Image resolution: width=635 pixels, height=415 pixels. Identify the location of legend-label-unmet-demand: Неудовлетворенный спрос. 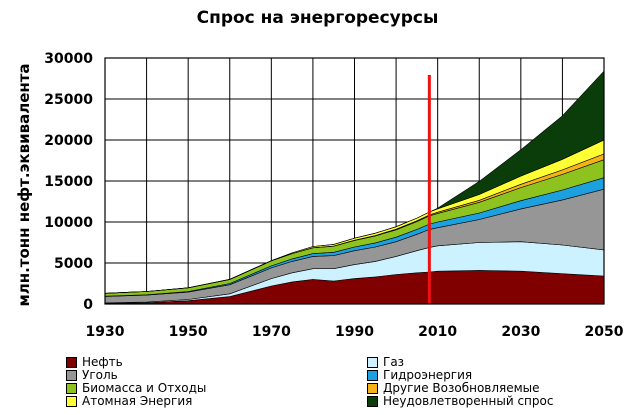
(468, 401).